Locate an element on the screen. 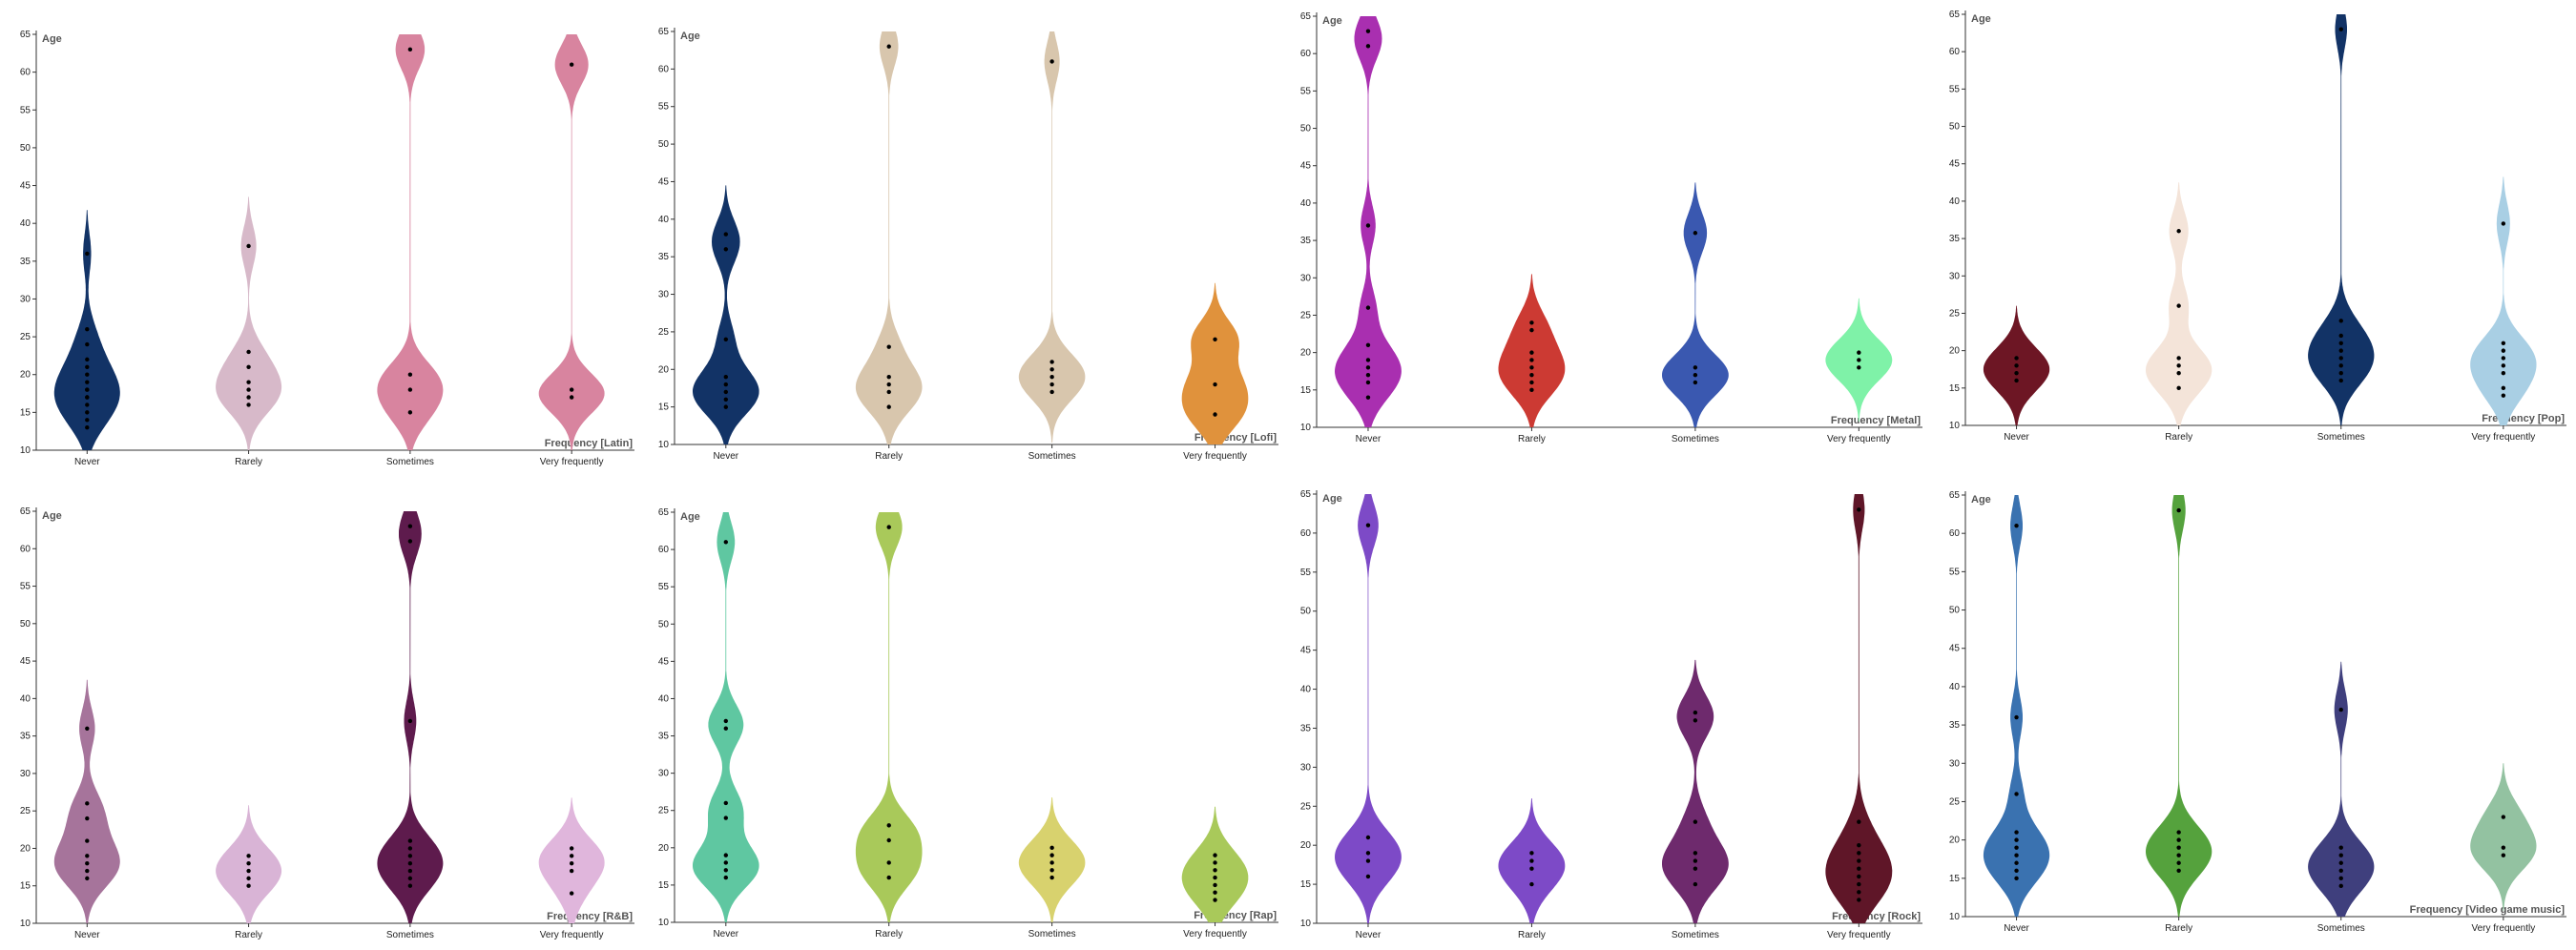  y-tick-label: 45 is located at coordinates (1955, 164).